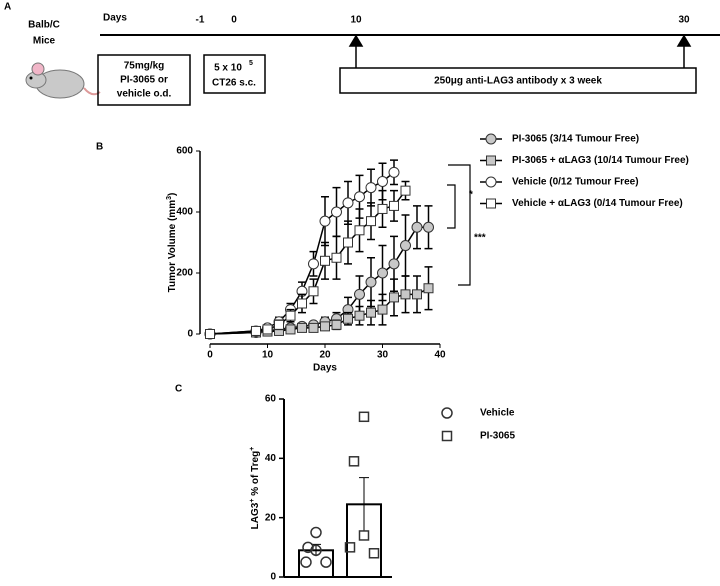  I want to click on arrows, so click(520, 51).